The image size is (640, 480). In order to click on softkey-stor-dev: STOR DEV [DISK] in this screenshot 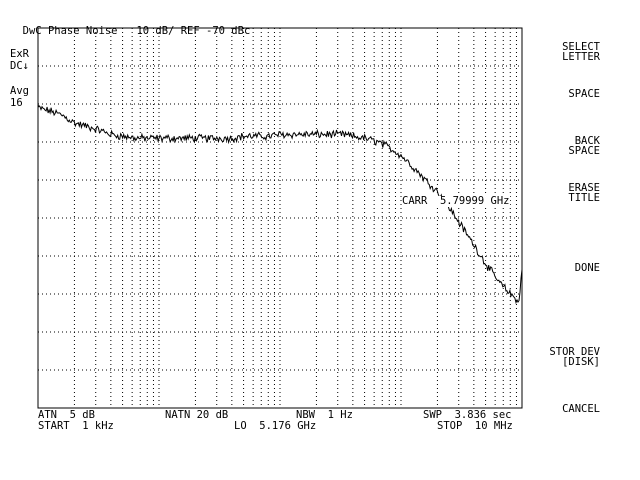, I will do `click(574, 357)`.